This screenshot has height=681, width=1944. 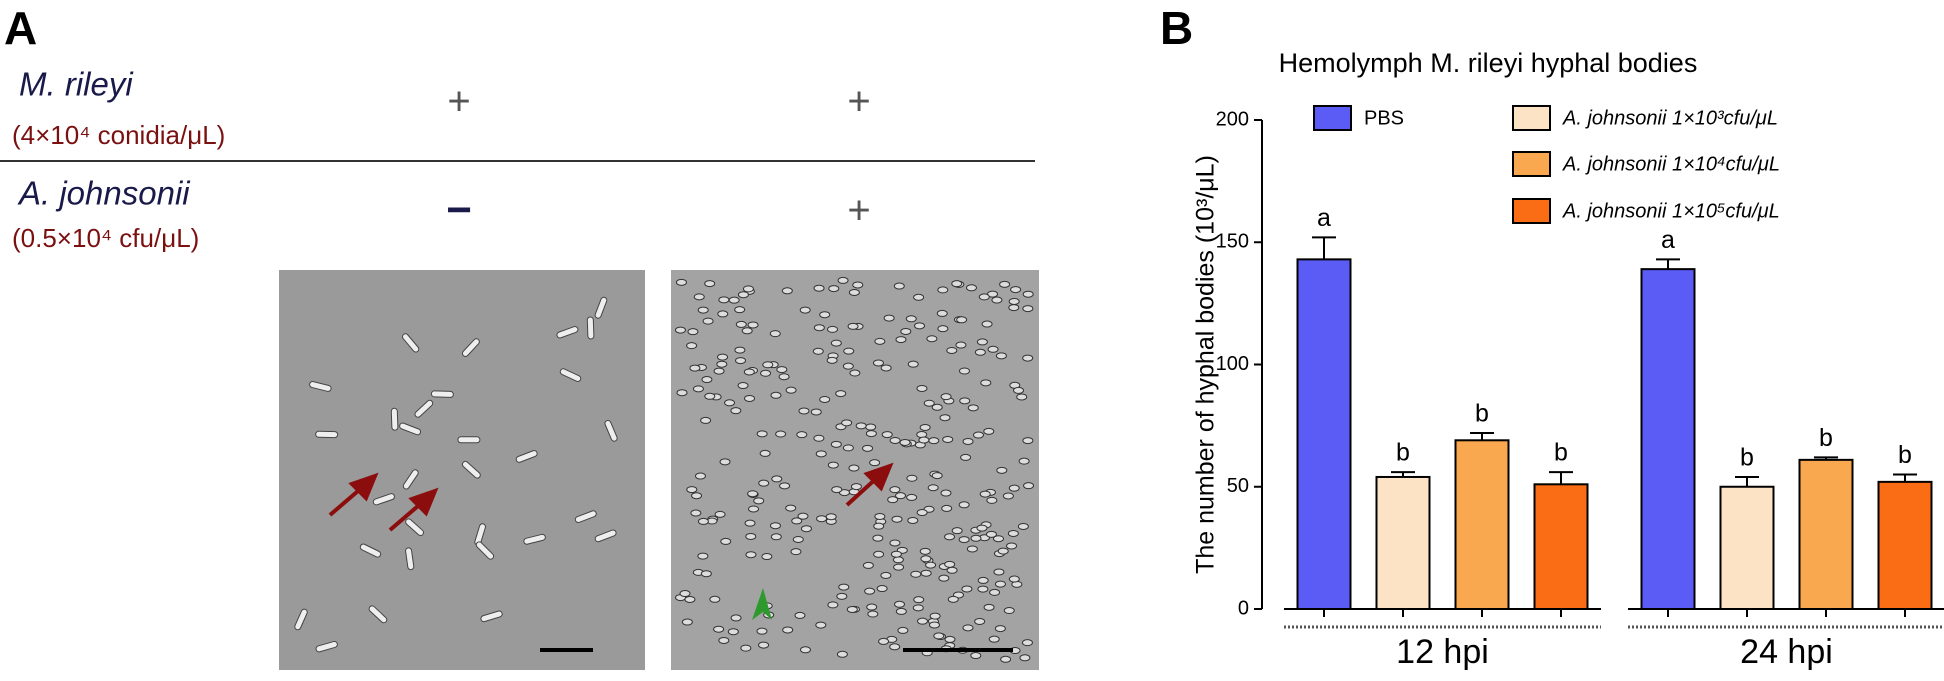 I want to click on x-tick-label: 12 hpi, so click(x=1442, y=652).